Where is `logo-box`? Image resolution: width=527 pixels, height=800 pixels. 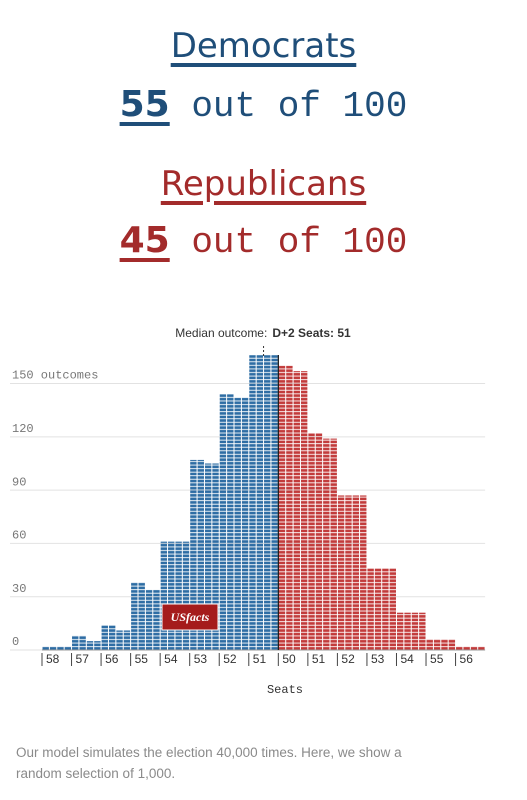 logo-box is located at coordinates (190, 617).